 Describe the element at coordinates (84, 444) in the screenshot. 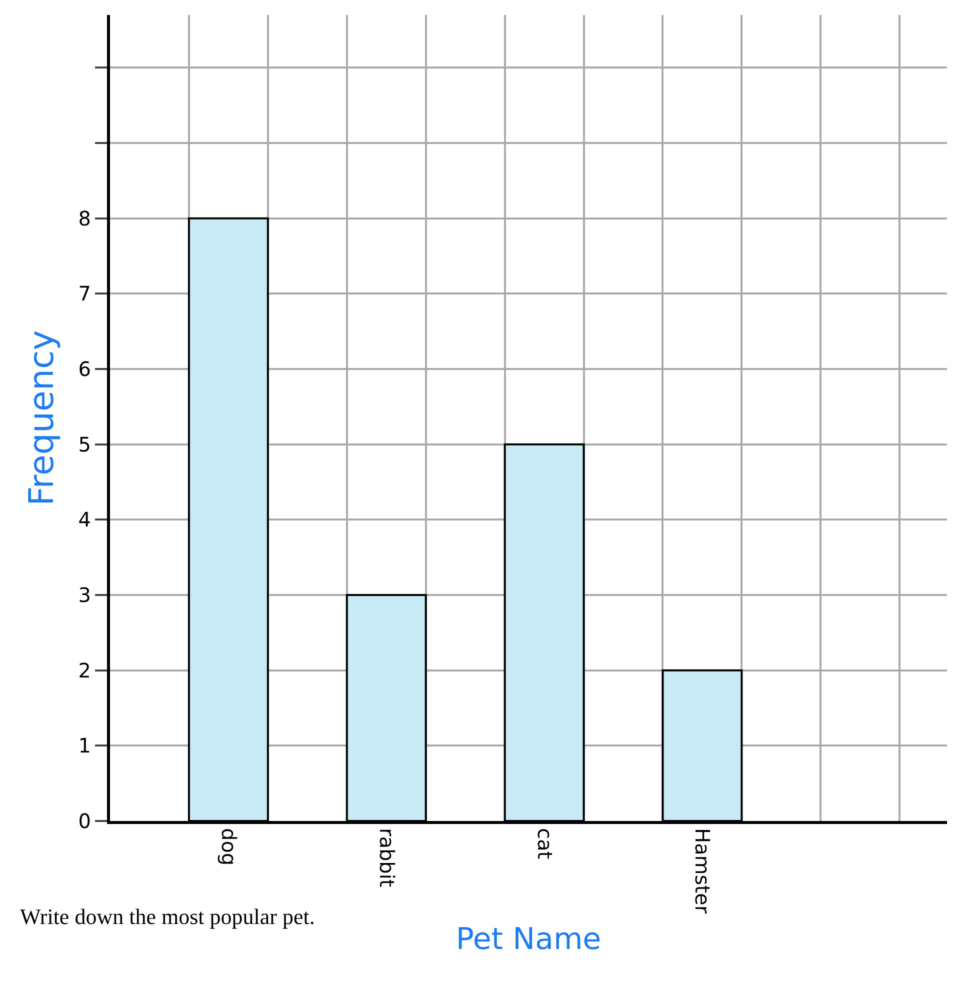

I see `y-tick-label: 5` at that location.